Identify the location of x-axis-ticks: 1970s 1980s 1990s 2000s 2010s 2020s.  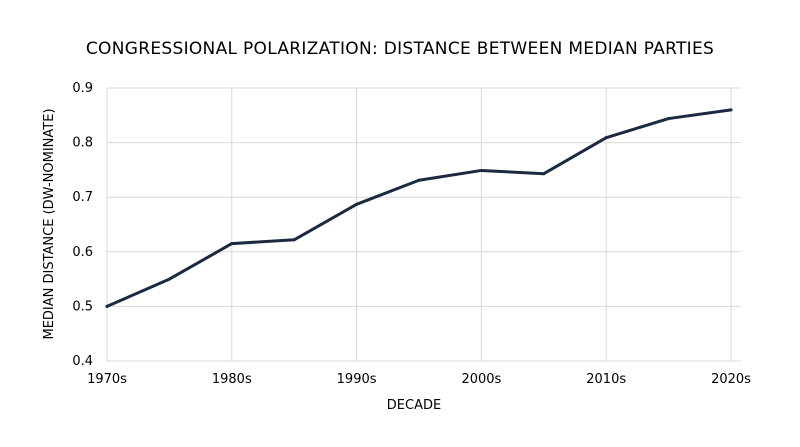
(419, 379).